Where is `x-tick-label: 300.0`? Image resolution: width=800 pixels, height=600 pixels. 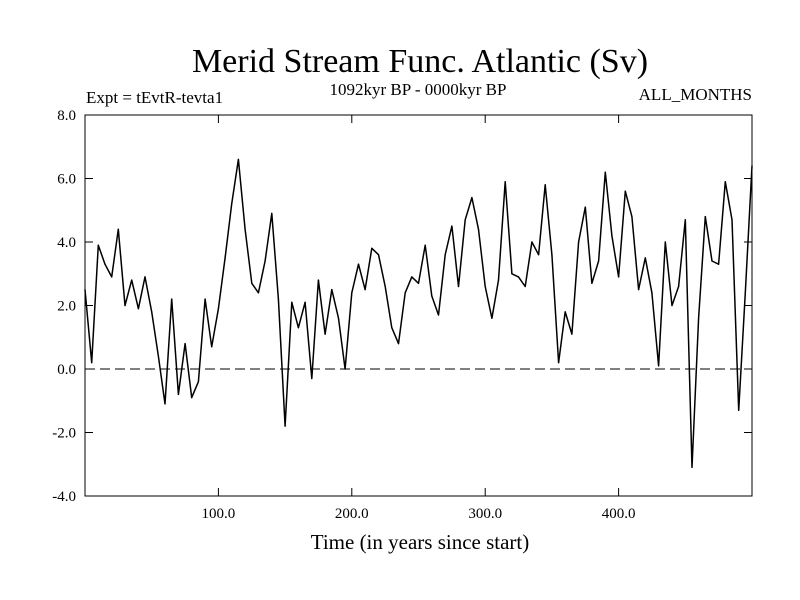 x-tick-label: 300.0 is located at coordinates (485, 514).